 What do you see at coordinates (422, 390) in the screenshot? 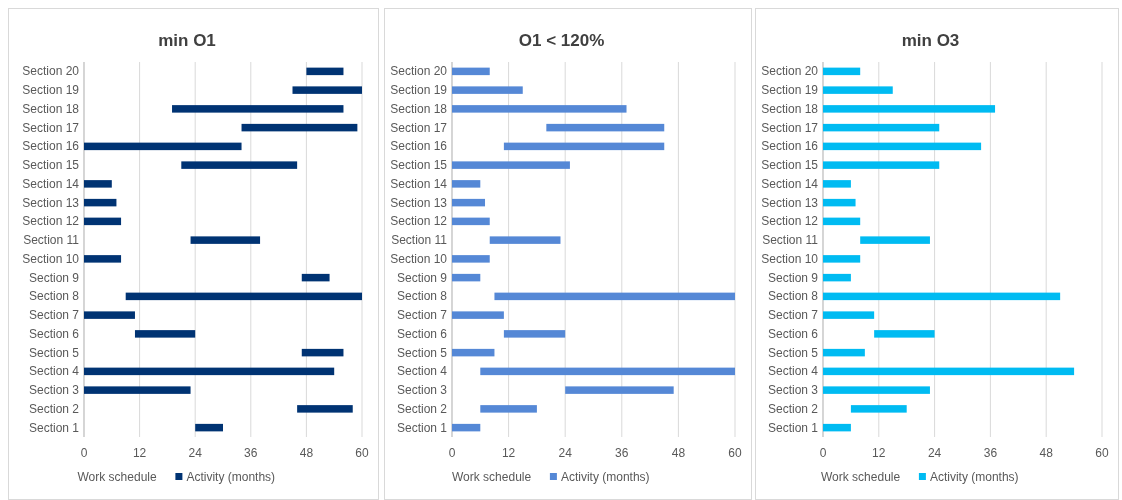
I see `y-tick-label: Section 3` at bounding box center [422, 390].